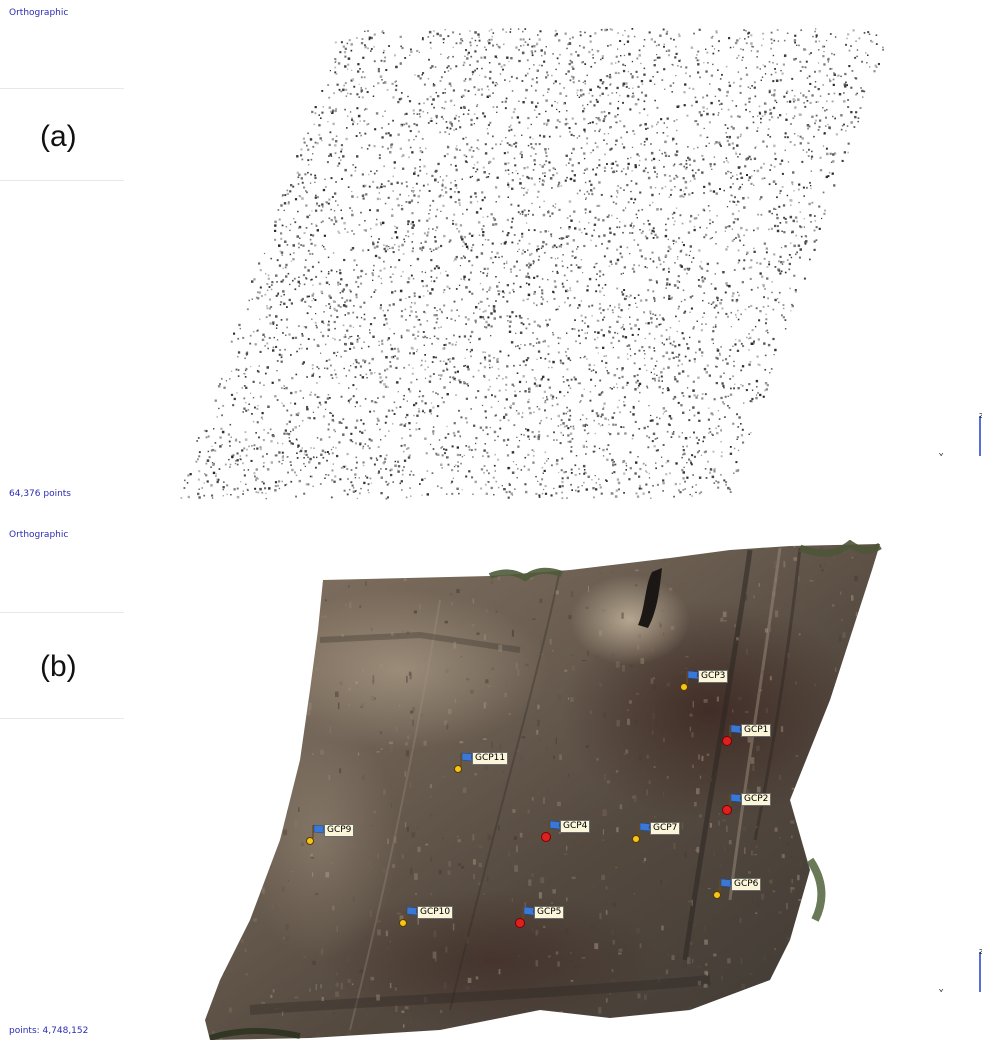 This screenshot has height=1044, width=984. I want to click on gcp-marker-gcp5: GCP5, so click(550, 917).